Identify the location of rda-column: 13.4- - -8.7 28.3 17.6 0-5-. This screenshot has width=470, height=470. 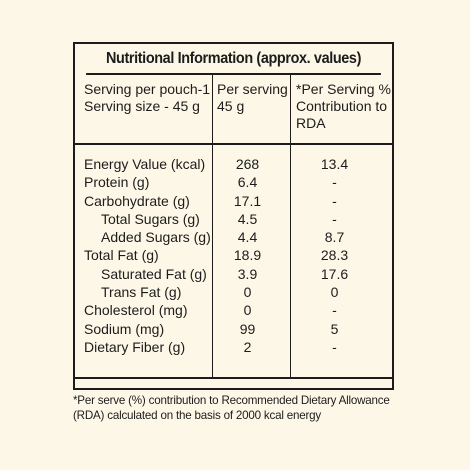
(341, 261).